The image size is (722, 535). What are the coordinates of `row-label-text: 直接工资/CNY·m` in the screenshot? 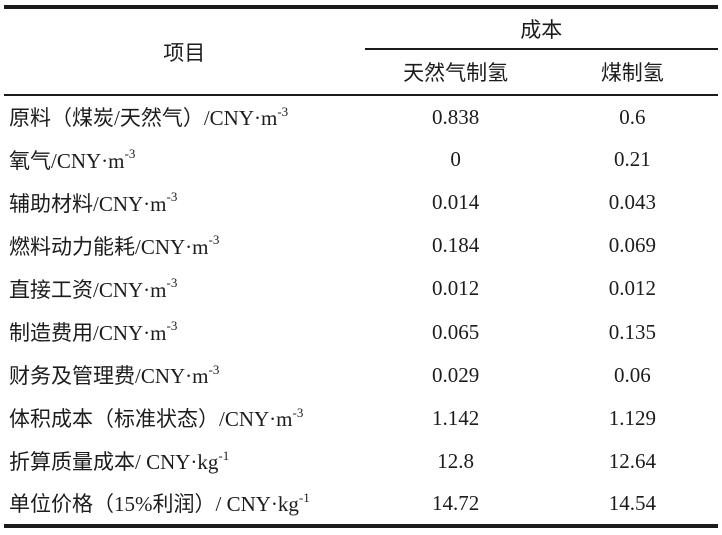 It's located at (88, 289).